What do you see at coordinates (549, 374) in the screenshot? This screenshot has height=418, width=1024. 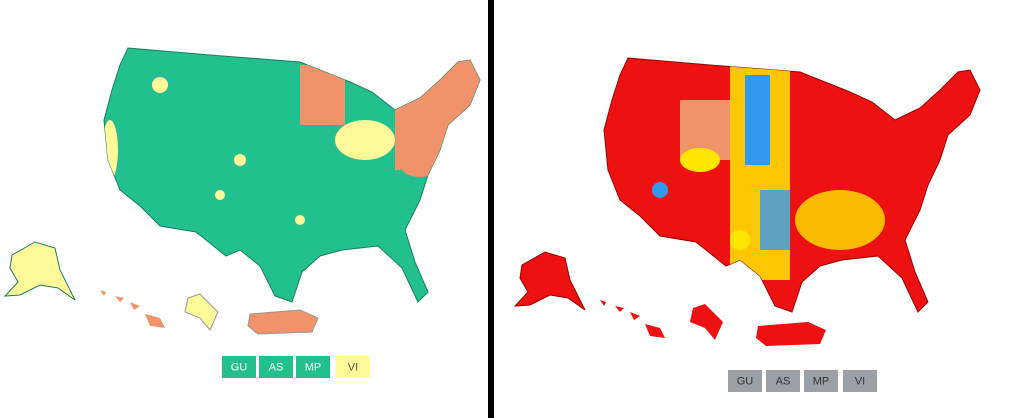 I see `territory-buttons: GU AS MP VI GU AS MP VI` at bounding box center [549, 374].